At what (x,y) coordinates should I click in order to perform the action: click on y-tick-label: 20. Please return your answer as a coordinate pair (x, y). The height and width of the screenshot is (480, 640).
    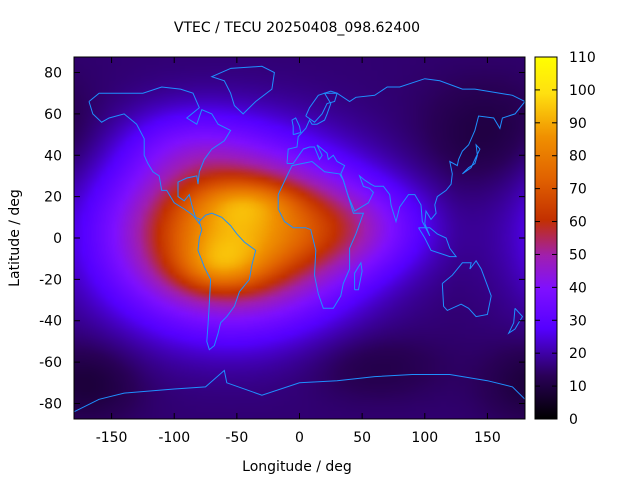
    Looking at the image, I should click on (53, 198).